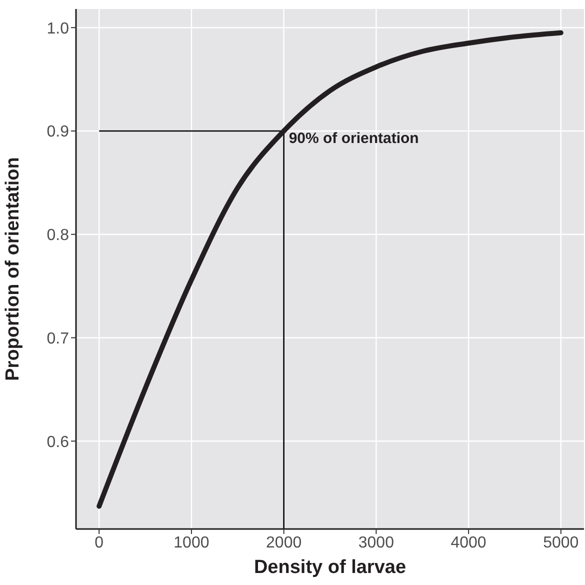  I want to click on x-tick-label: 0, so click(99, 543).